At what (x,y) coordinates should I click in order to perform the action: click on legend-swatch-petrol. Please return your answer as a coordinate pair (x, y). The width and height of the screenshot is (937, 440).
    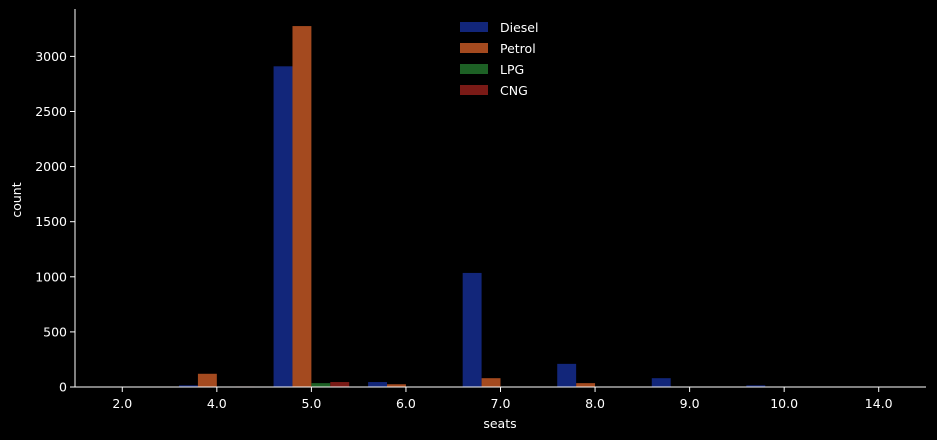
    Looking at the image, I should click on (474, 48).